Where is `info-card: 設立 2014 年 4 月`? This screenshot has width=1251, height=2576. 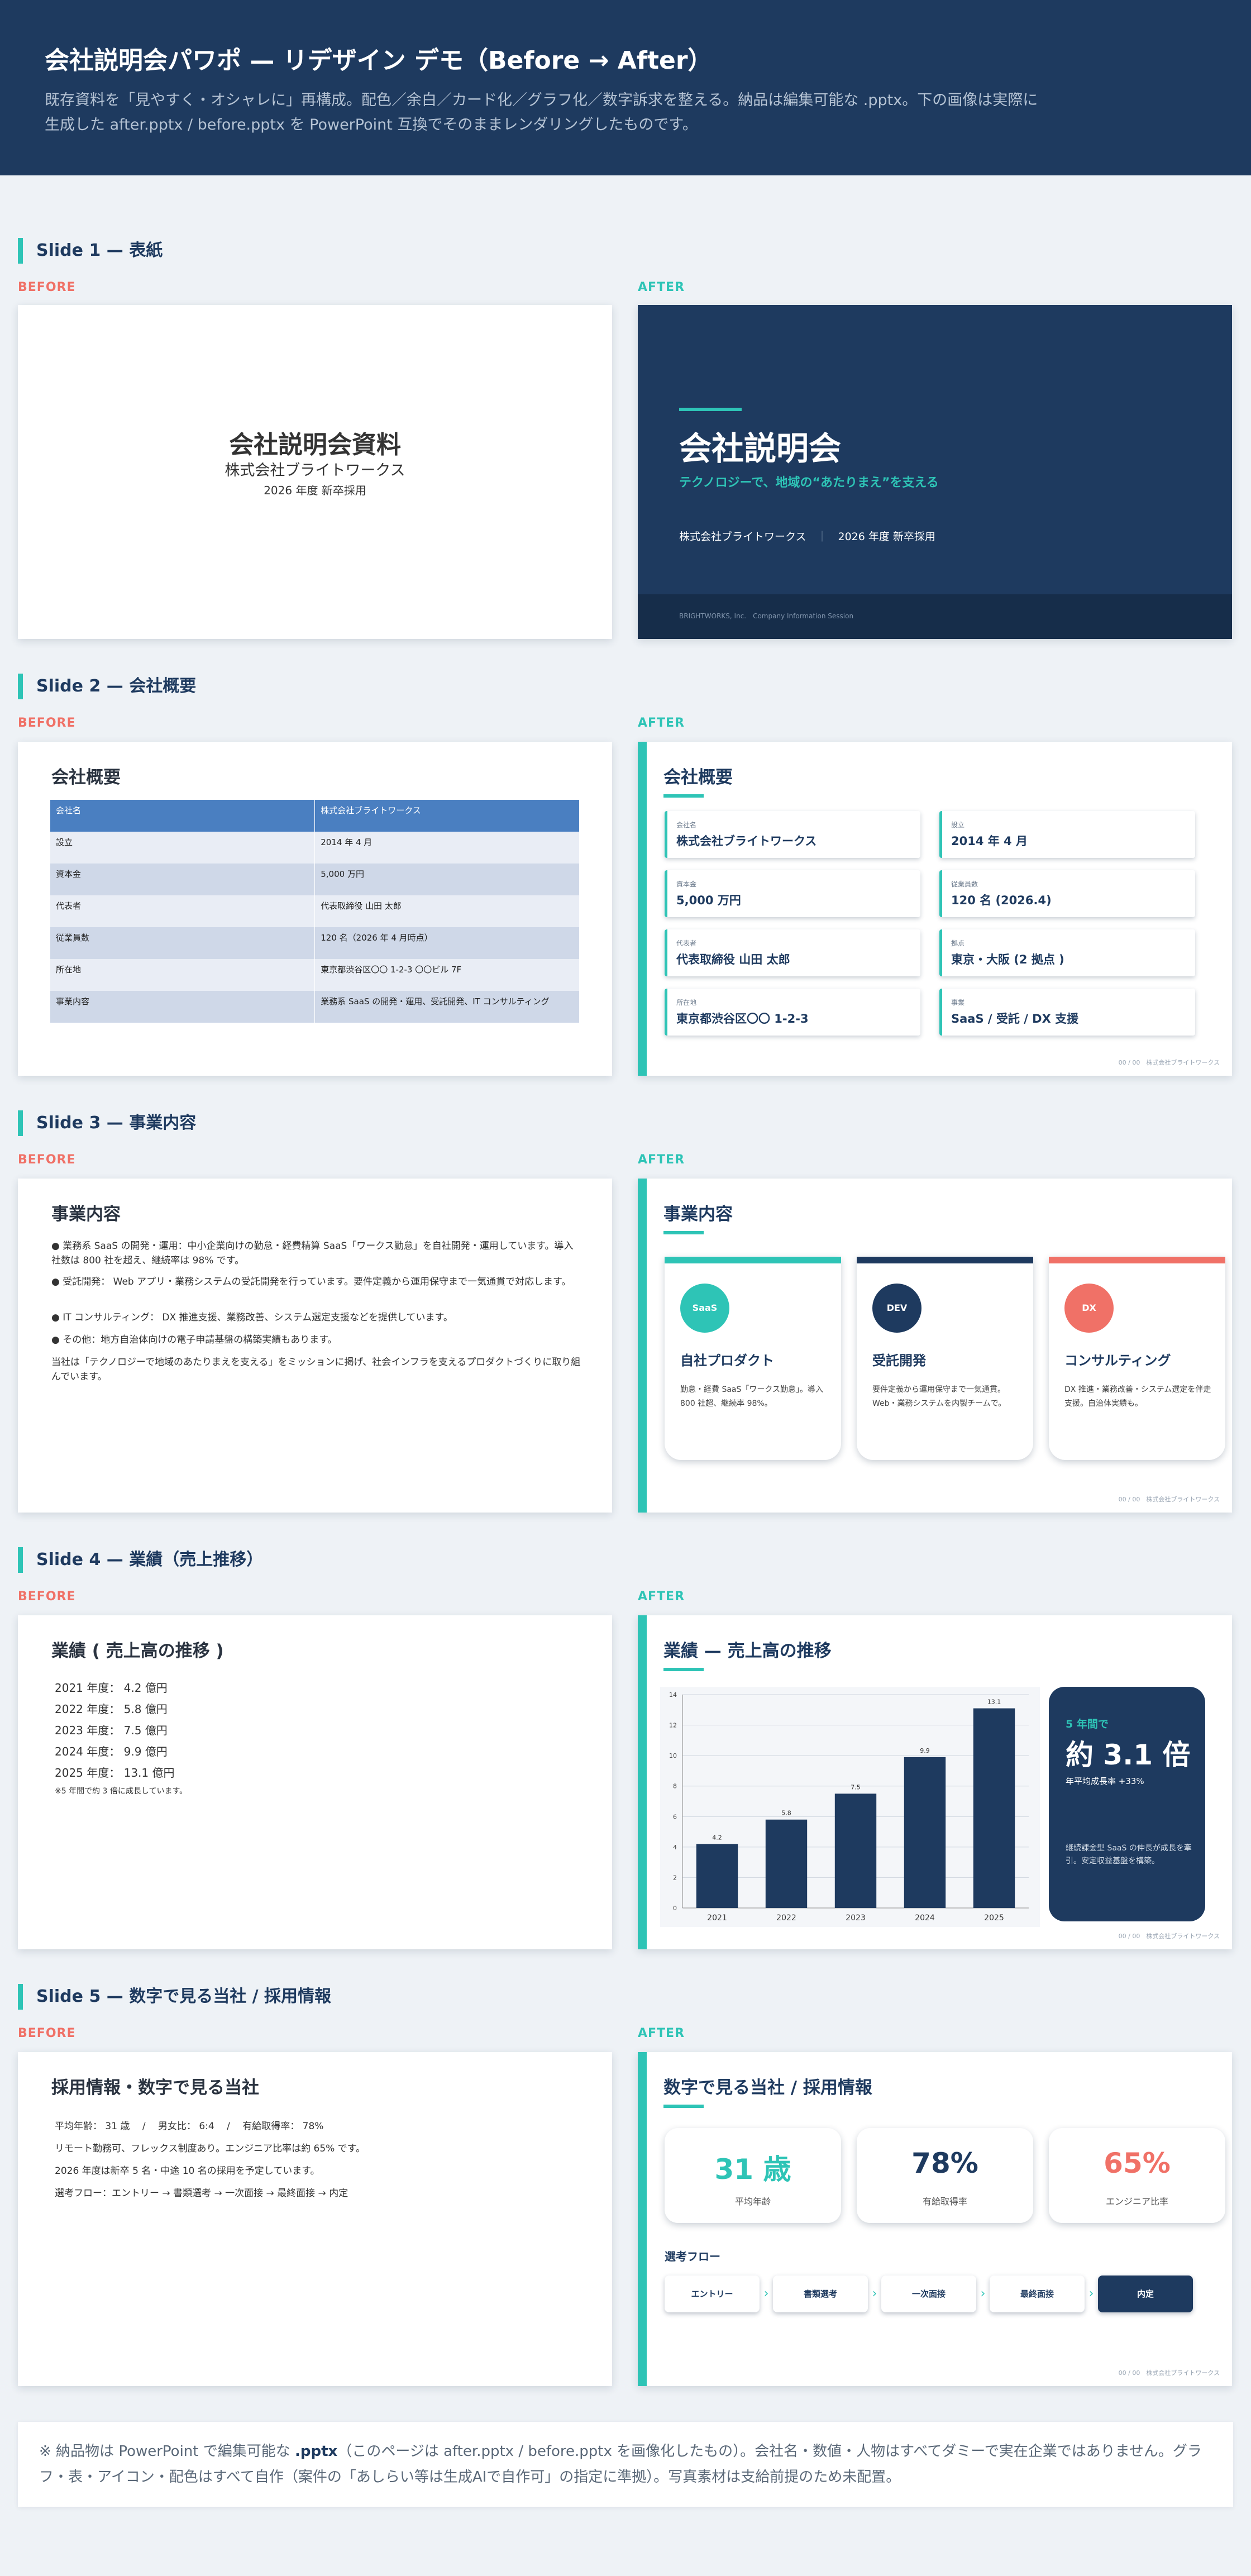
info-card: 設立 2014 年 4 月 is located at coordinates (1067, 835).